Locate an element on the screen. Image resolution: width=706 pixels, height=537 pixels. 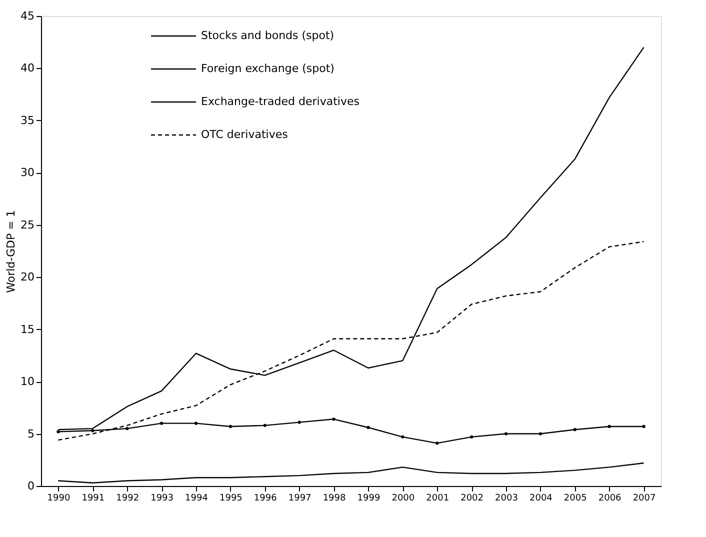
legend-label: OTC derivatives is located at coordinates (244, 134).